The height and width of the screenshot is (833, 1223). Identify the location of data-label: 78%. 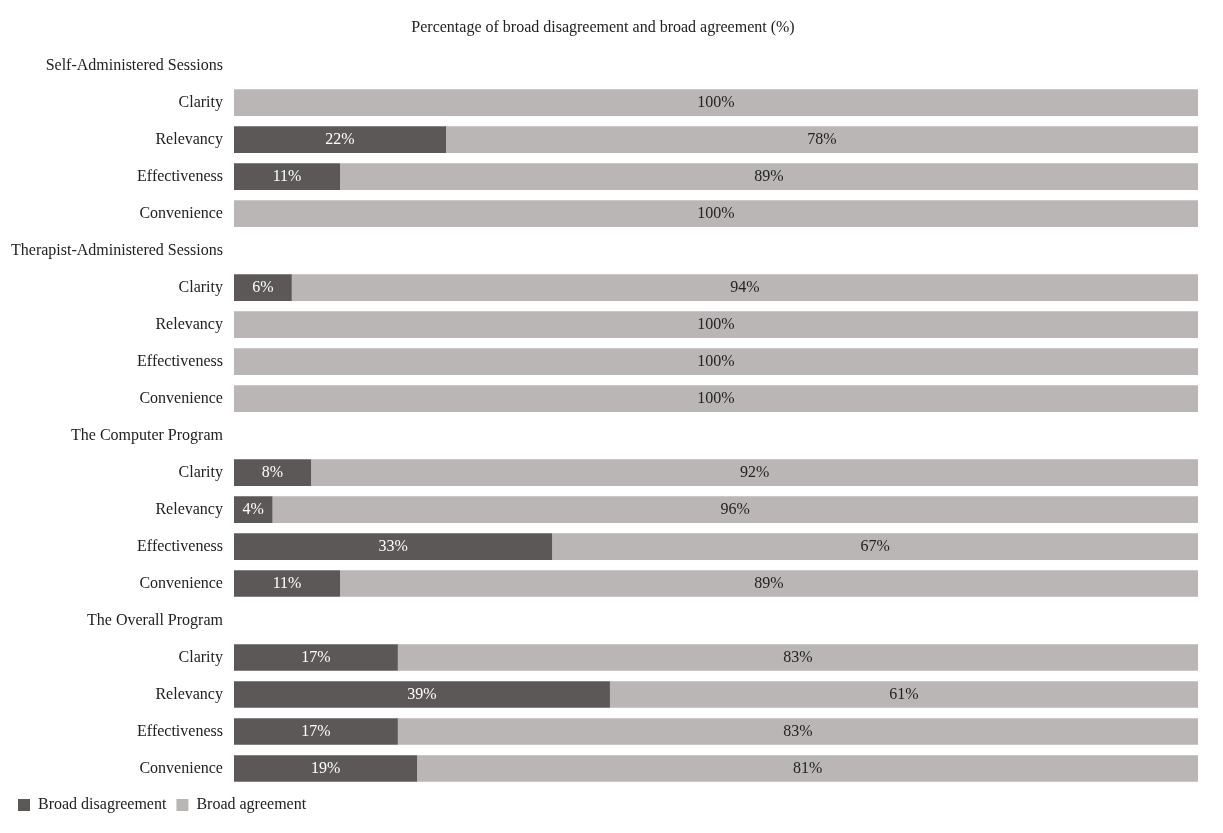
(822, 138).